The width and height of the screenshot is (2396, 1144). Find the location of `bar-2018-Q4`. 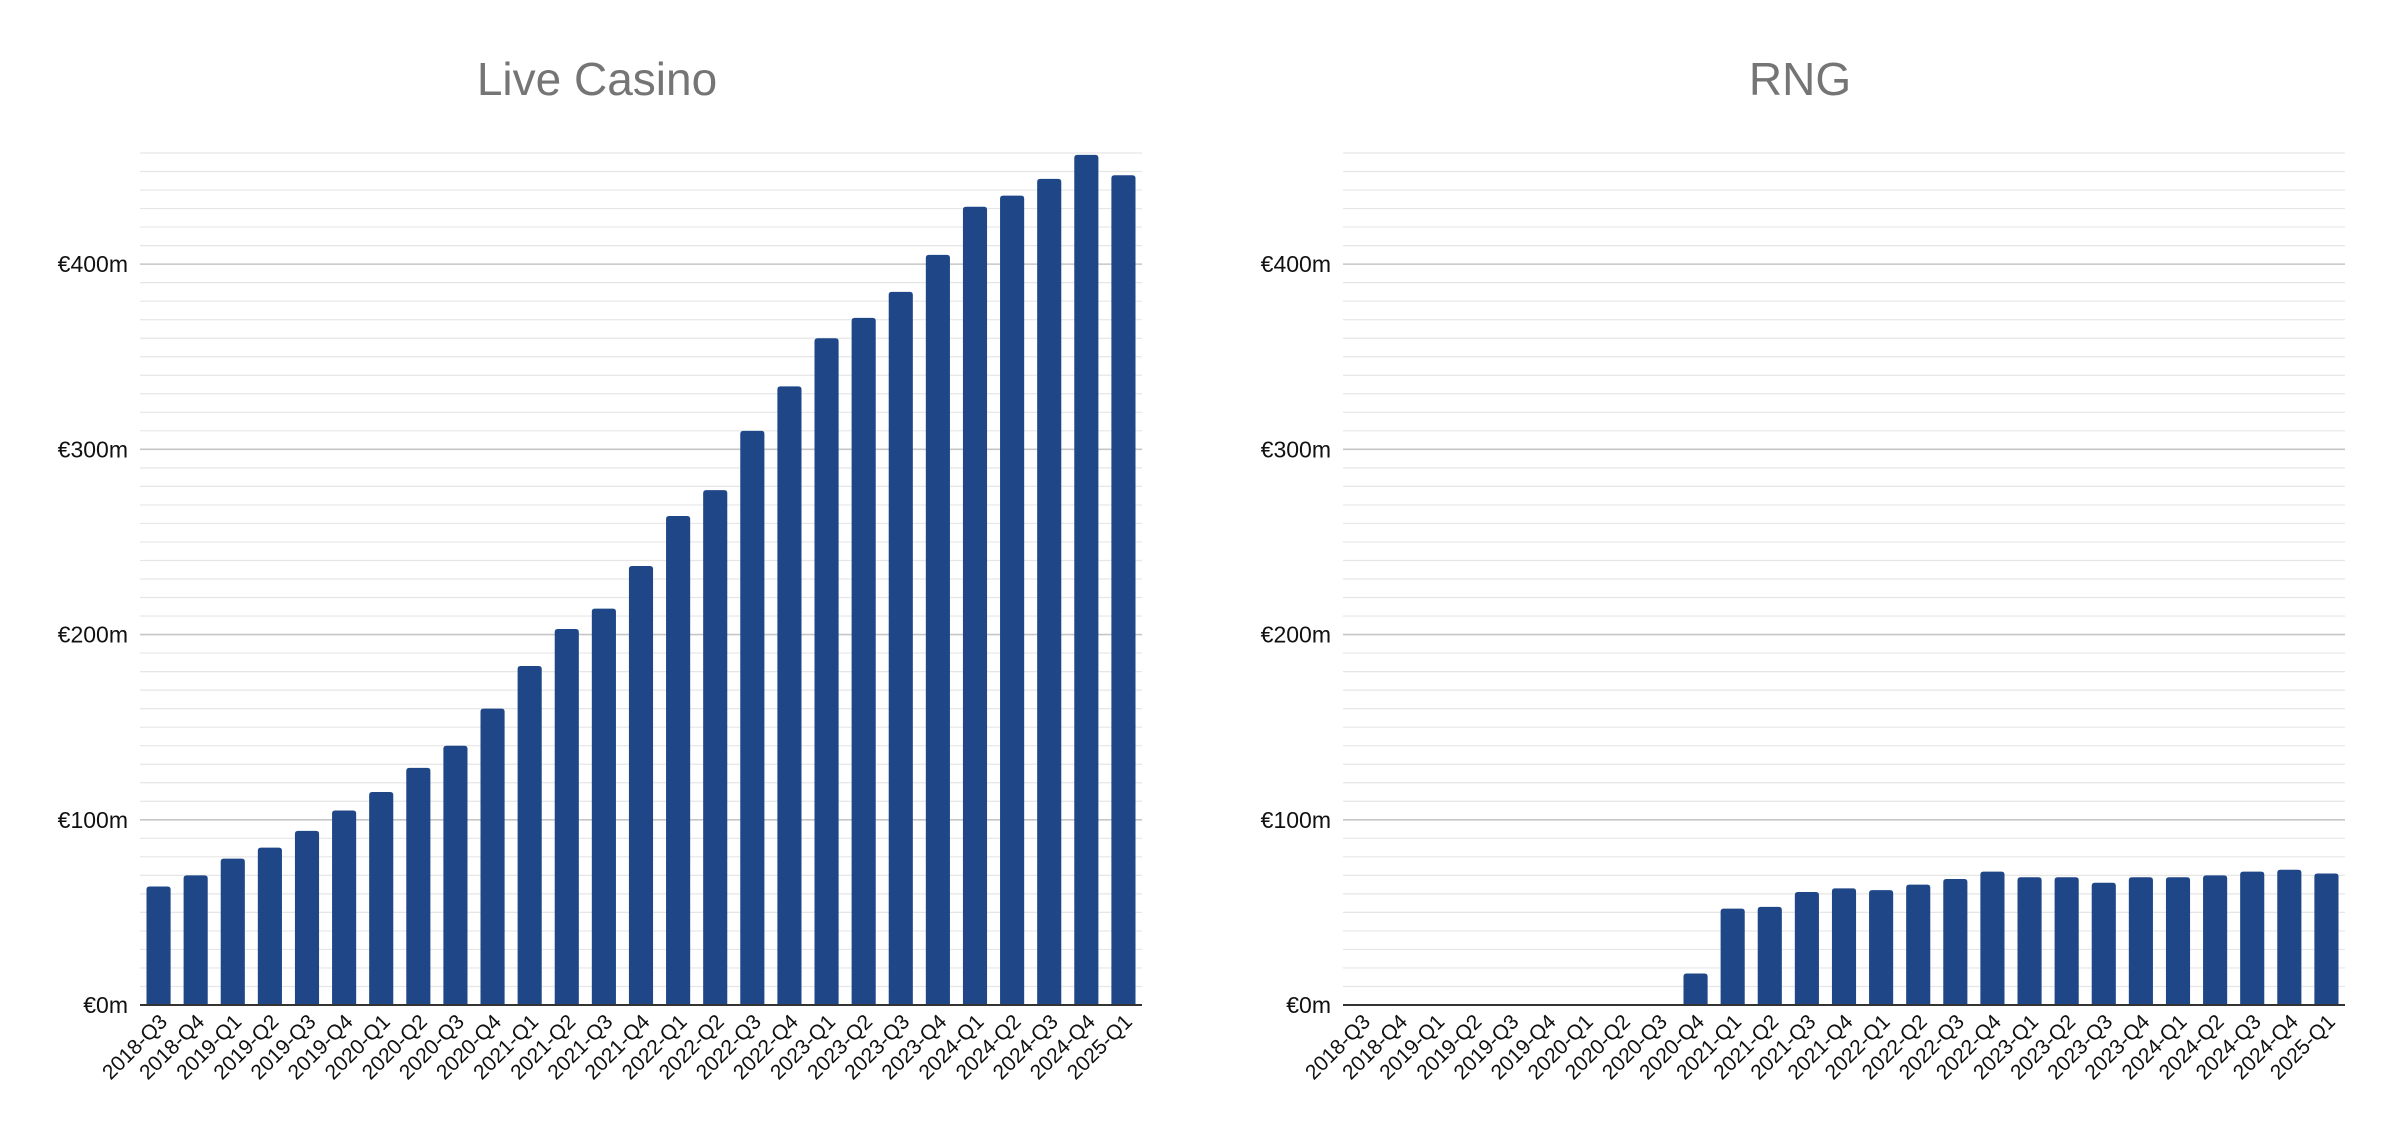

bar-2018-Q4 is located at coordinates (195, 940).